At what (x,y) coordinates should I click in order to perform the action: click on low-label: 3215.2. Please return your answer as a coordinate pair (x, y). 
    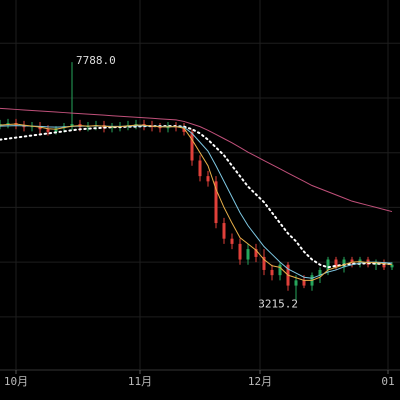
    Looking at the image, I should click on (278, 303).